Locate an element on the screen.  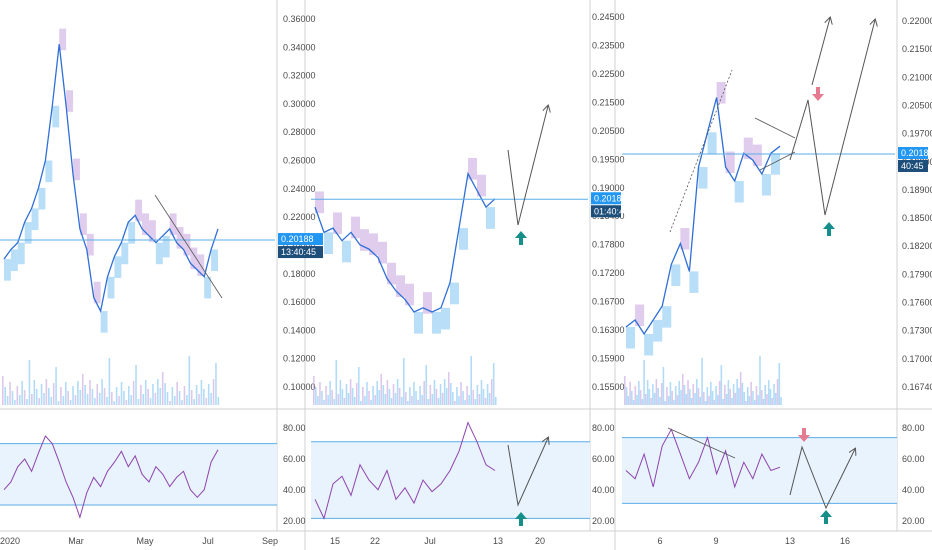
price-tick-label: 0.15500 is located at coordinates (608, 387).